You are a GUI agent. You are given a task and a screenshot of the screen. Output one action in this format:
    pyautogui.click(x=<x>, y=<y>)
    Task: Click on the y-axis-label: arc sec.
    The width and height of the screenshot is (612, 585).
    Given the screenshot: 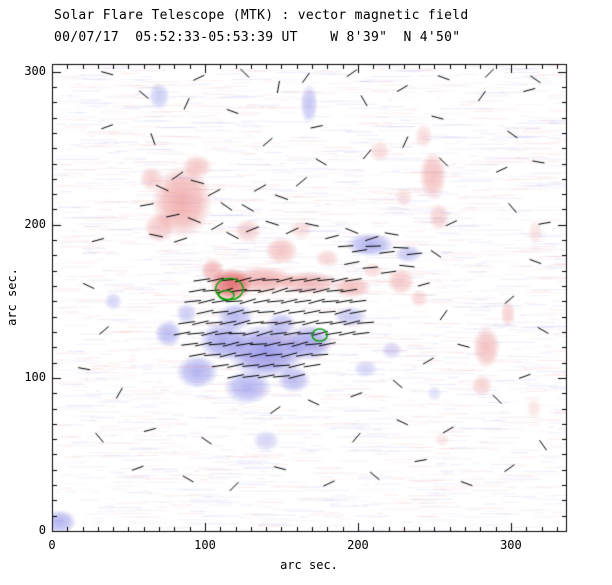 What is the action you would take?
    pyautogui.click(x=12, y=297)
    